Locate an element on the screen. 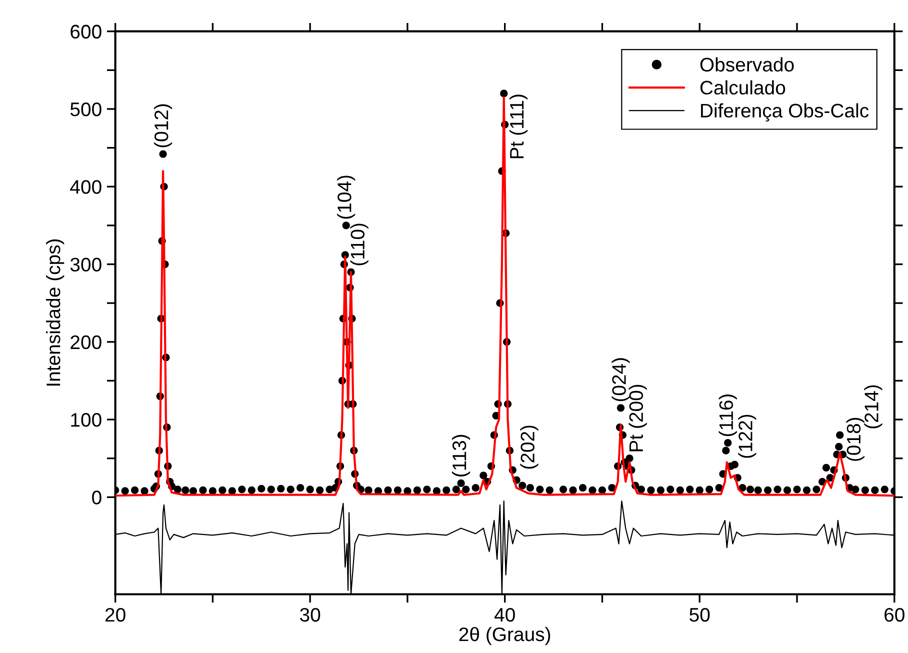 This screenshot has width=908, height=653. annotation: (110) is located at coordinates (359, 245).